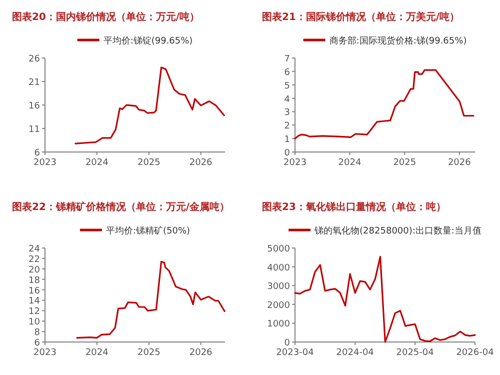  I want to click on y-tick-label: 8, so click(37, 333).